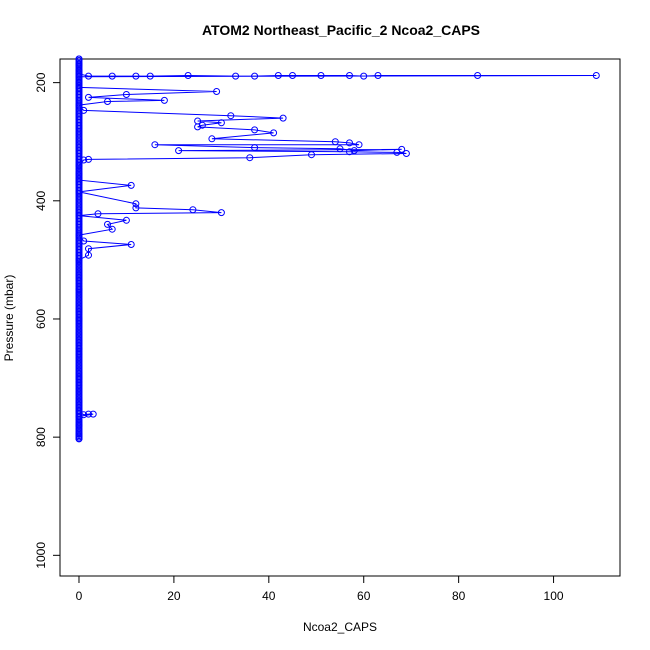  What do you see at coordinates (320, 589) in the screenshot?
I see `x-axis: 0 20 40 60 80 100` at bounding box center [320, 589].